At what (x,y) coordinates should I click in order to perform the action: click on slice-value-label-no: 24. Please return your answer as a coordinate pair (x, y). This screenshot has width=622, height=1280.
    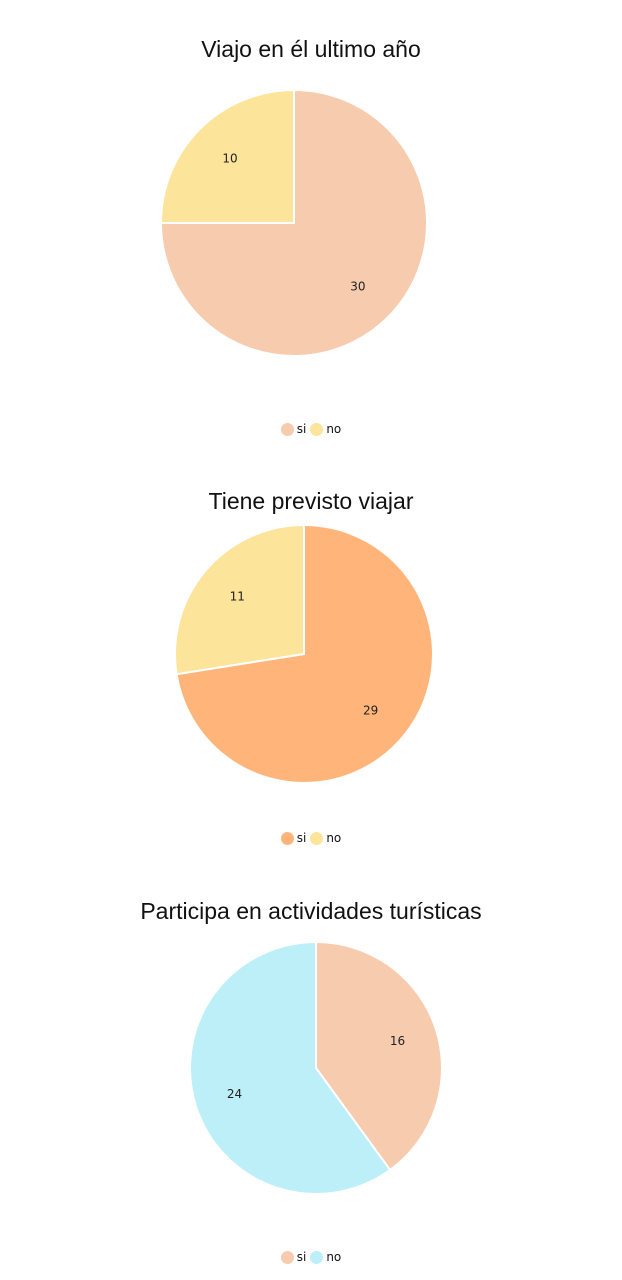
    Looking at the image, I should click on (234, 1094).